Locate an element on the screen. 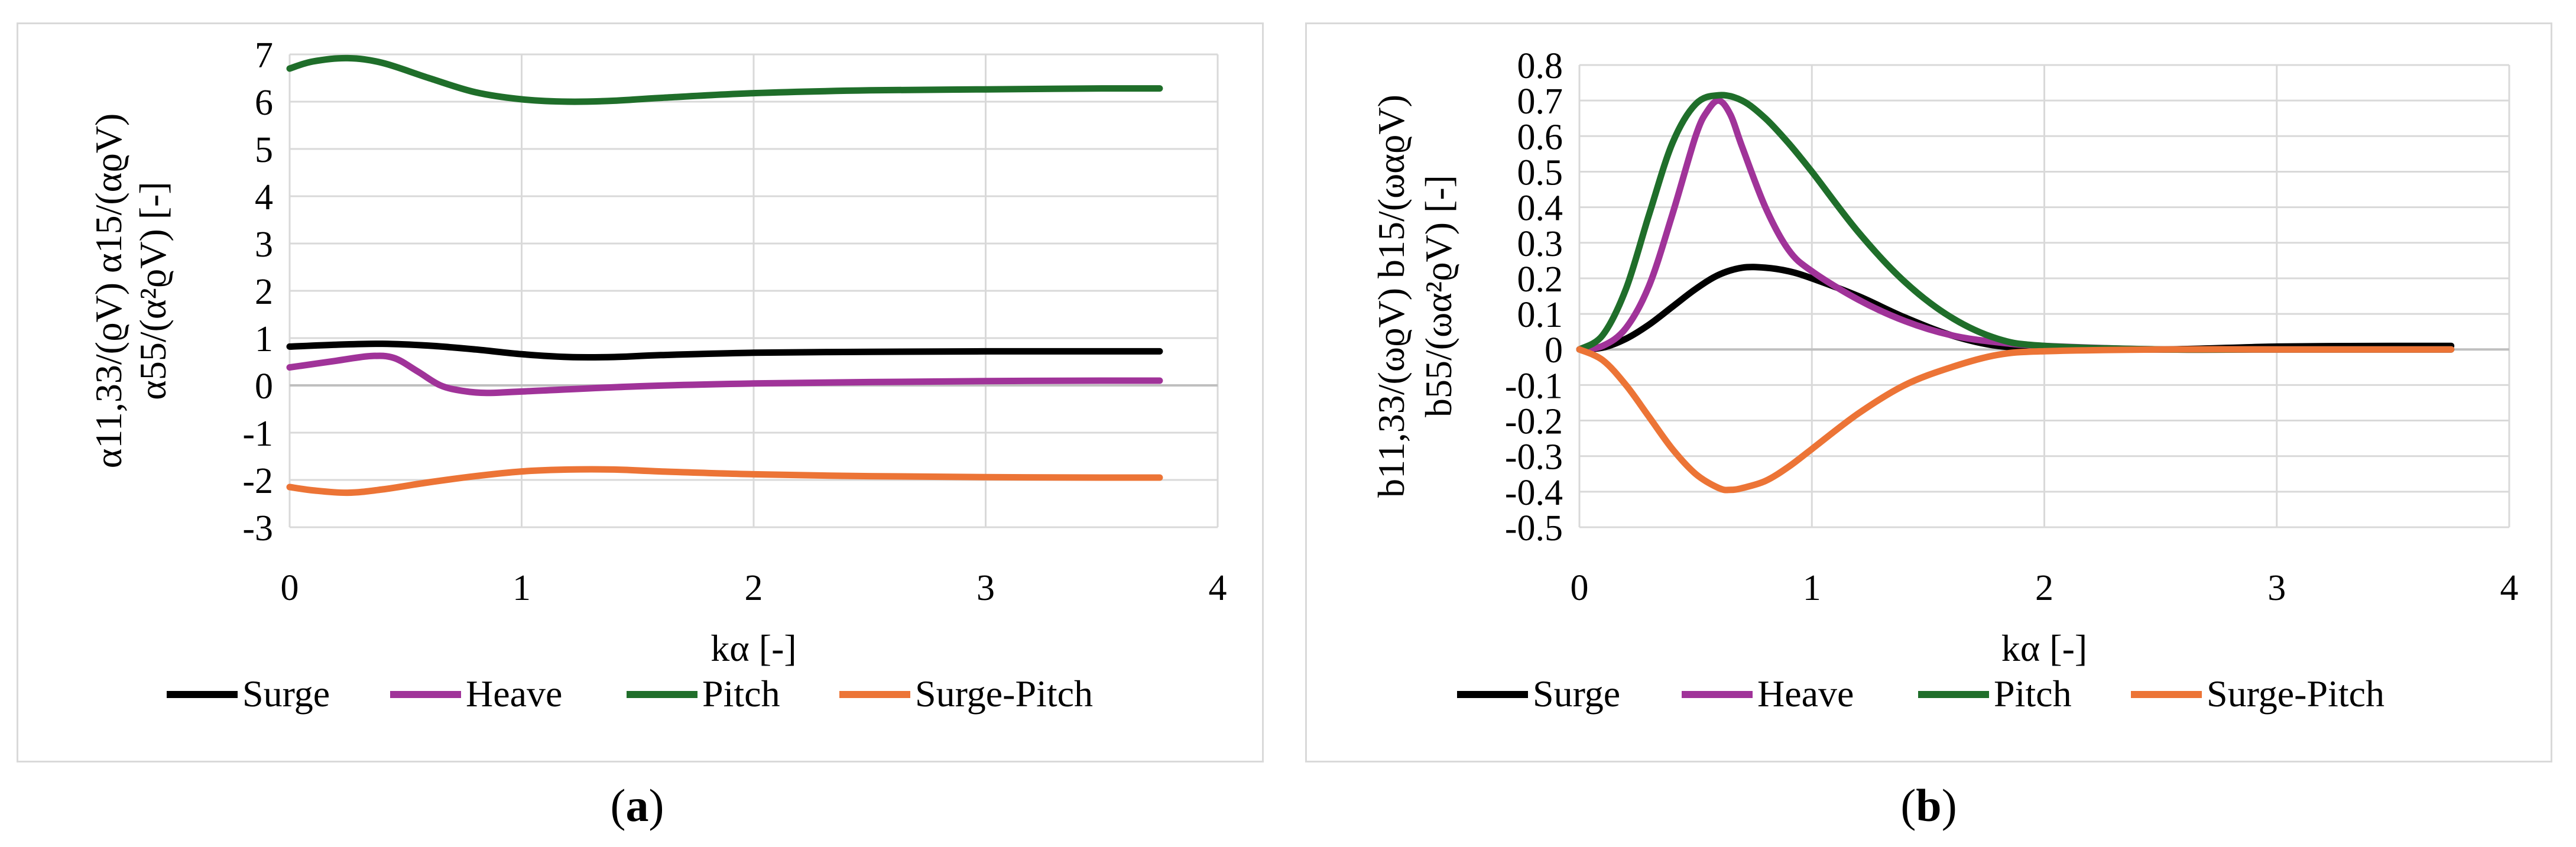 This screenshot has height=847, width=2576. chart-b-ytick-label: 0.8 is located at coordinates (1540, 66).